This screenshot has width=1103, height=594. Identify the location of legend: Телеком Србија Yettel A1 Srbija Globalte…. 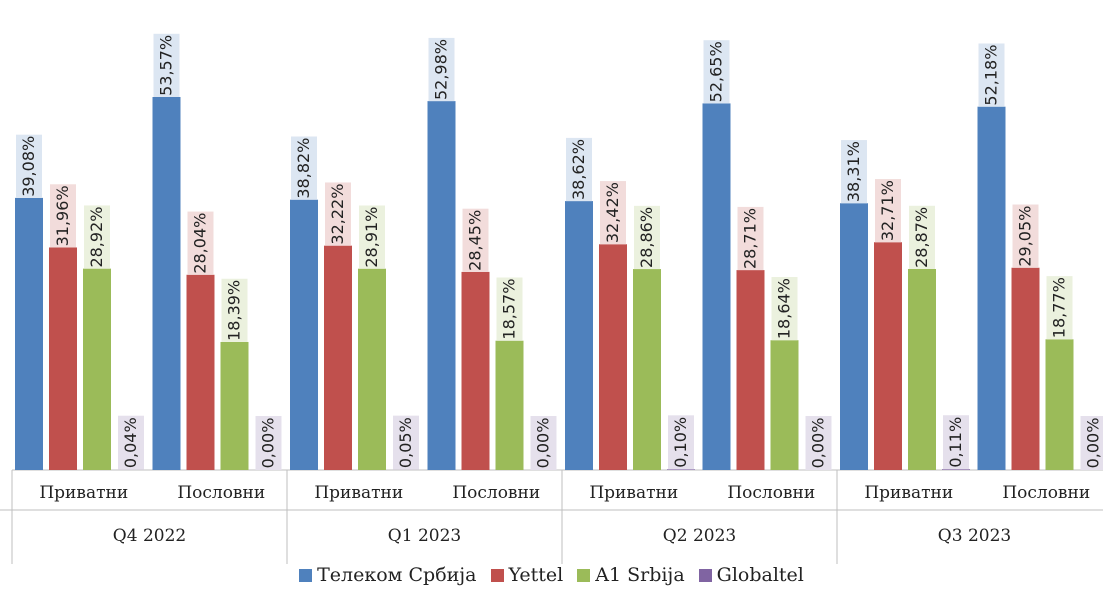
(551, 575).